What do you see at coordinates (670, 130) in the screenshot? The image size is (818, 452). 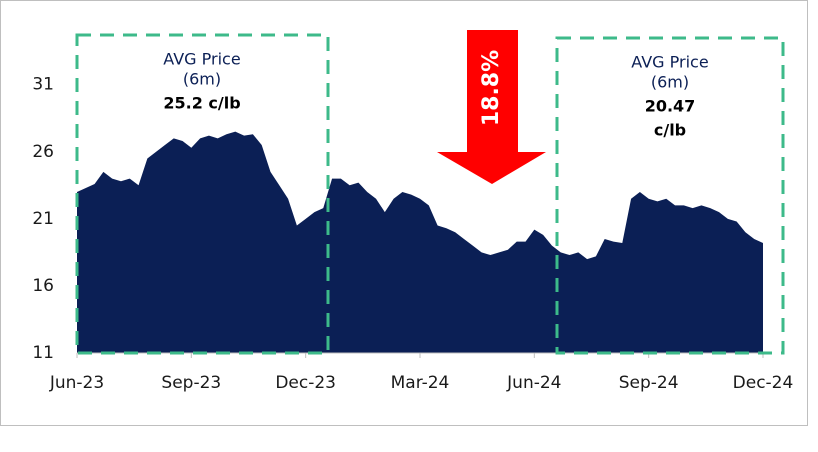 I see `annotation-text: c/lb` at bounding box center [670, 130].